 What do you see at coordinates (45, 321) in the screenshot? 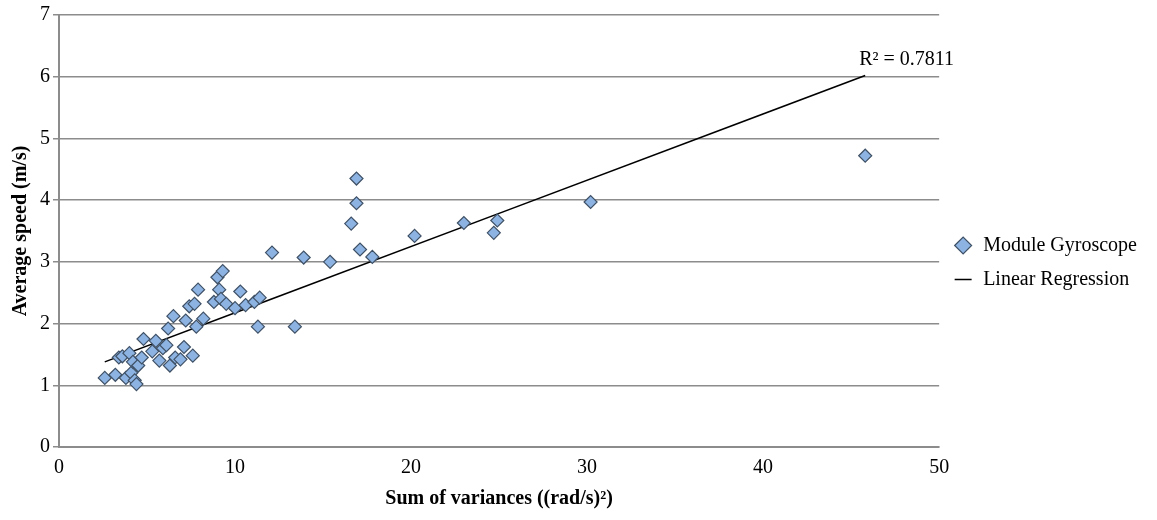
I see `y-tick-label: 2` at bounding box center [45, 321].